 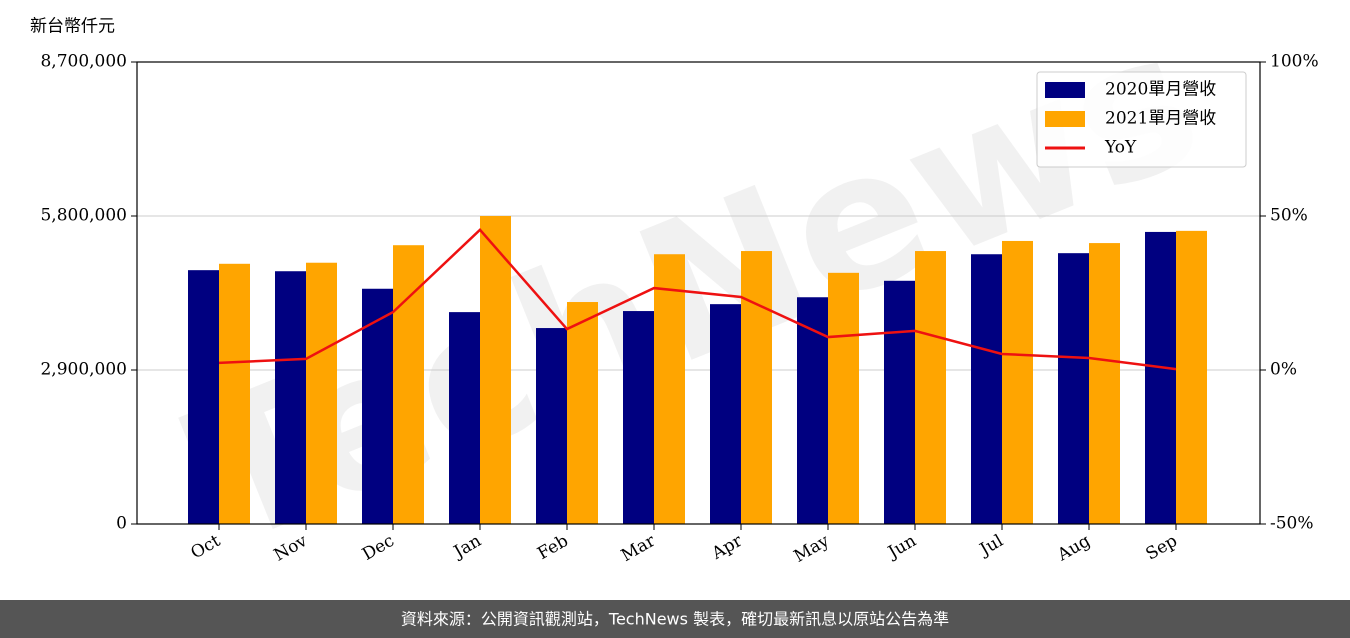 What do you see at coordinates (1292, 524) in the screenshot?
I see `y2-tick-label: -50%` at bounding box center [1292, 524].